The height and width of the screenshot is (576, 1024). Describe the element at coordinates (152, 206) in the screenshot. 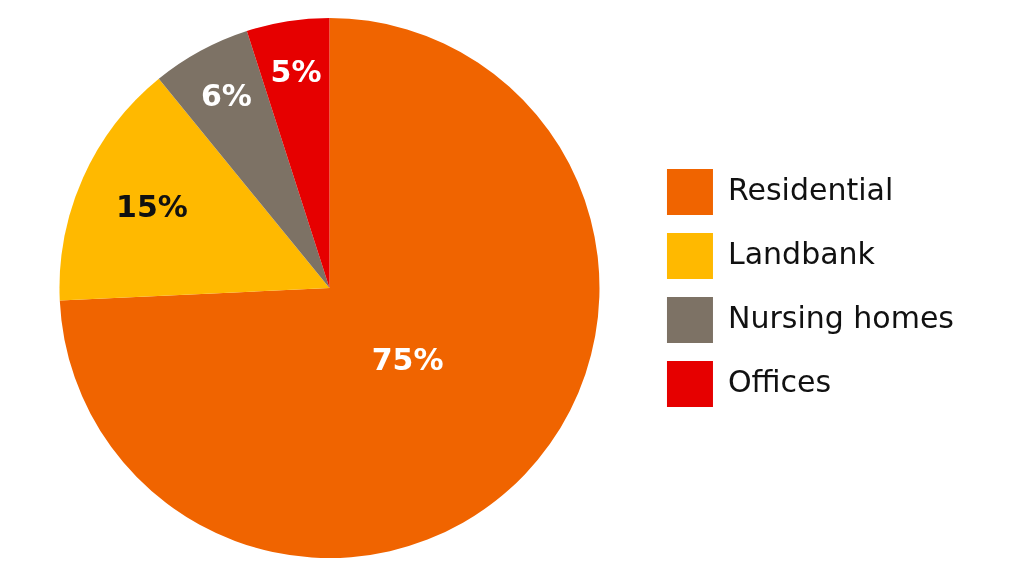

I see `data-label: 15%` at that location.